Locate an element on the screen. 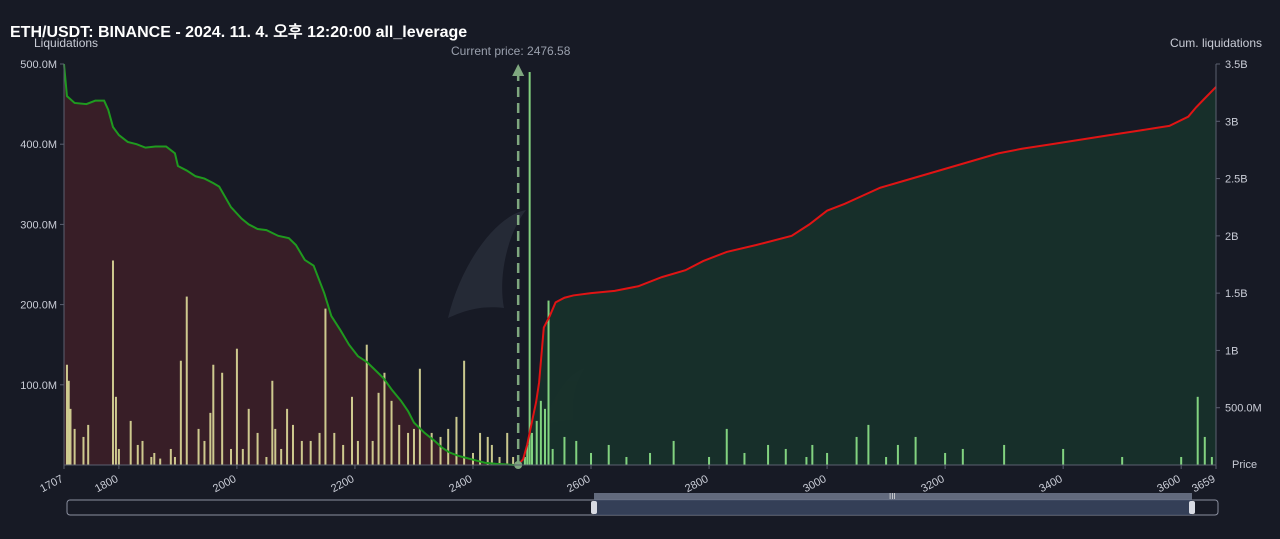 Image resolution: width=1280 pixels, height=539 pixels. x-tick-label: 1707 is located at coordinates (51, 484).